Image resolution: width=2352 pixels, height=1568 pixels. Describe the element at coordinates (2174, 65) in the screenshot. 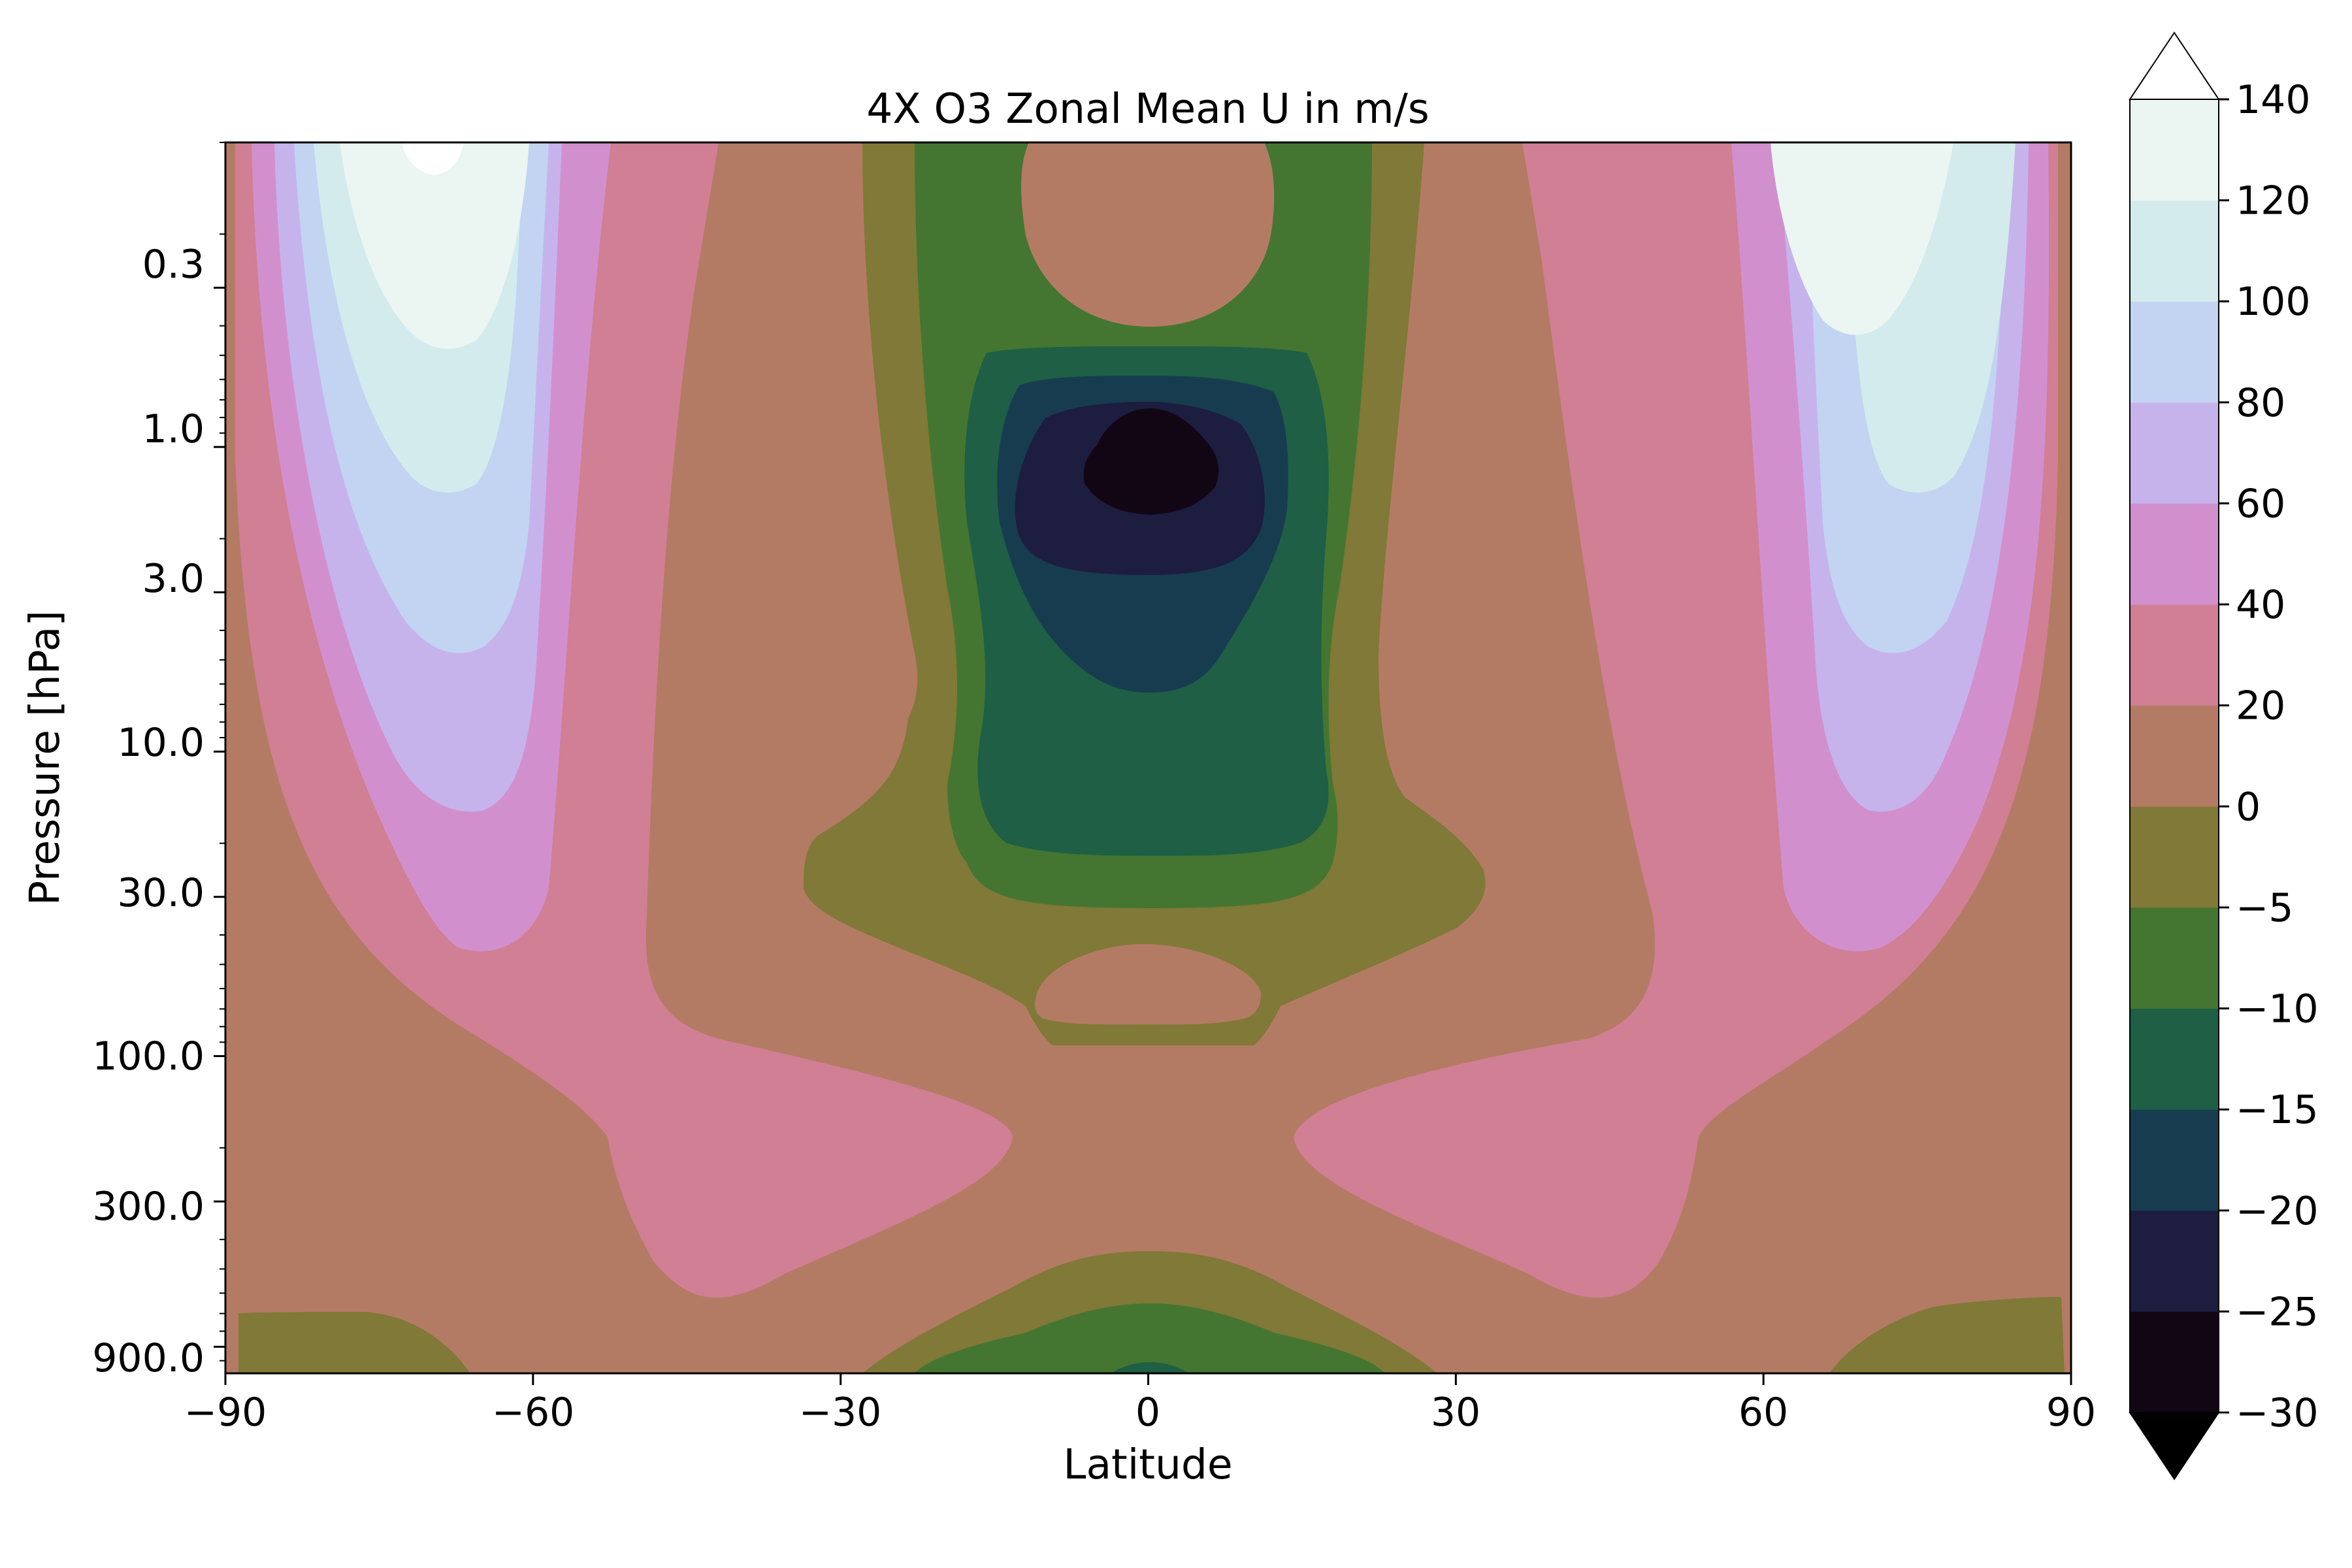

I see `colorbar-extend-over` at that location.